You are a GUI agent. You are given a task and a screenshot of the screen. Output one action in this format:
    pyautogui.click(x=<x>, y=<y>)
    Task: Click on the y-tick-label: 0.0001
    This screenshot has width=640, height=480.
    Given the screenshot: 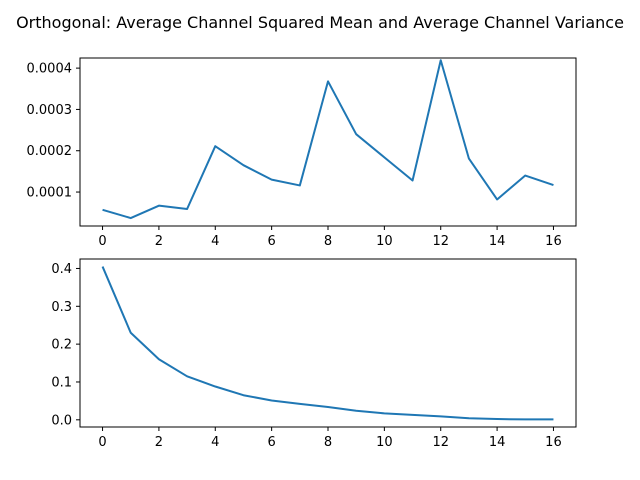 What is the action you would take?
    pyautogui.click(x=50, y=193)
    